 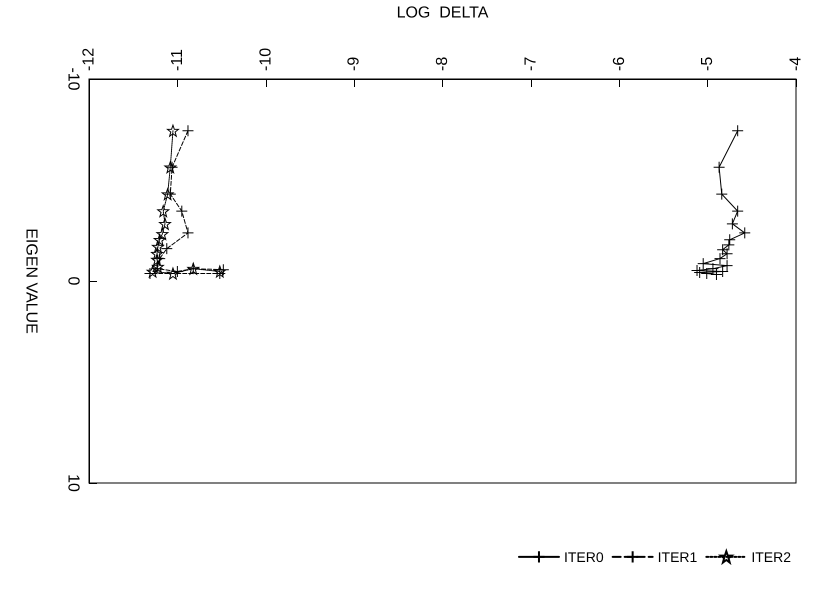 What do you see at coordinates (73, 483) in the screenshot?
I see `y-tick-label: 10` at bounding box center [73, 483].